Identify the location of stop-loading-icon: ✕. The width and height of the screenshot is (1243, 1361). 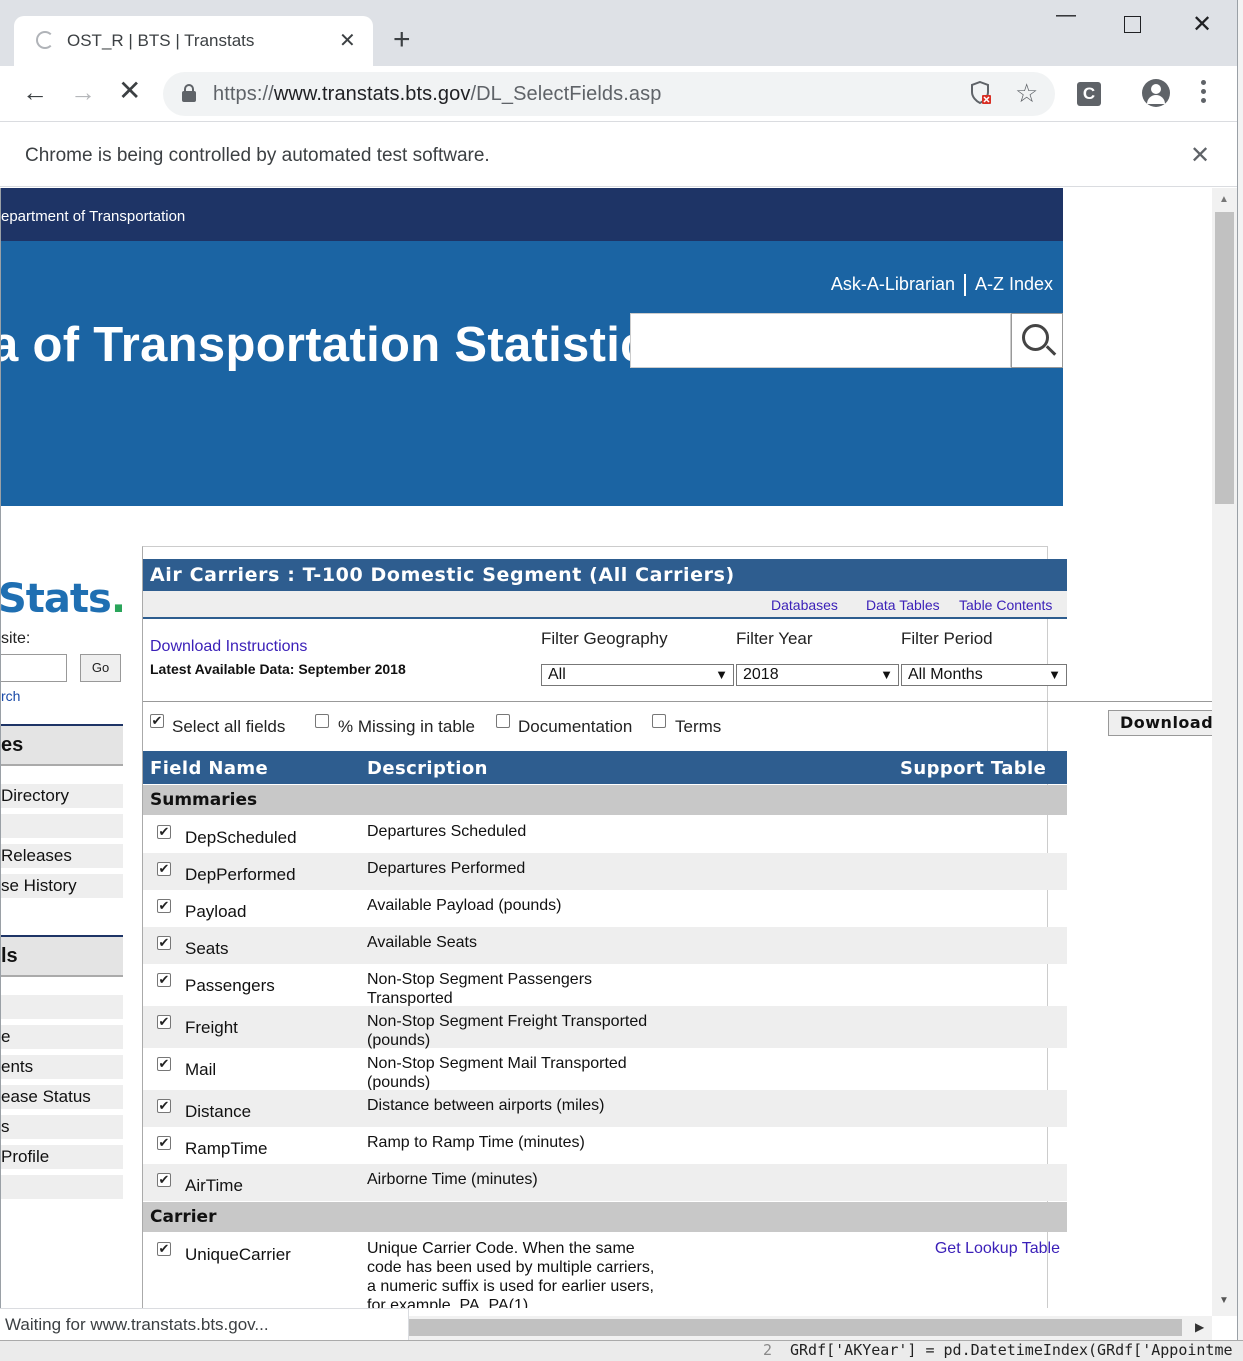
(130, 90).